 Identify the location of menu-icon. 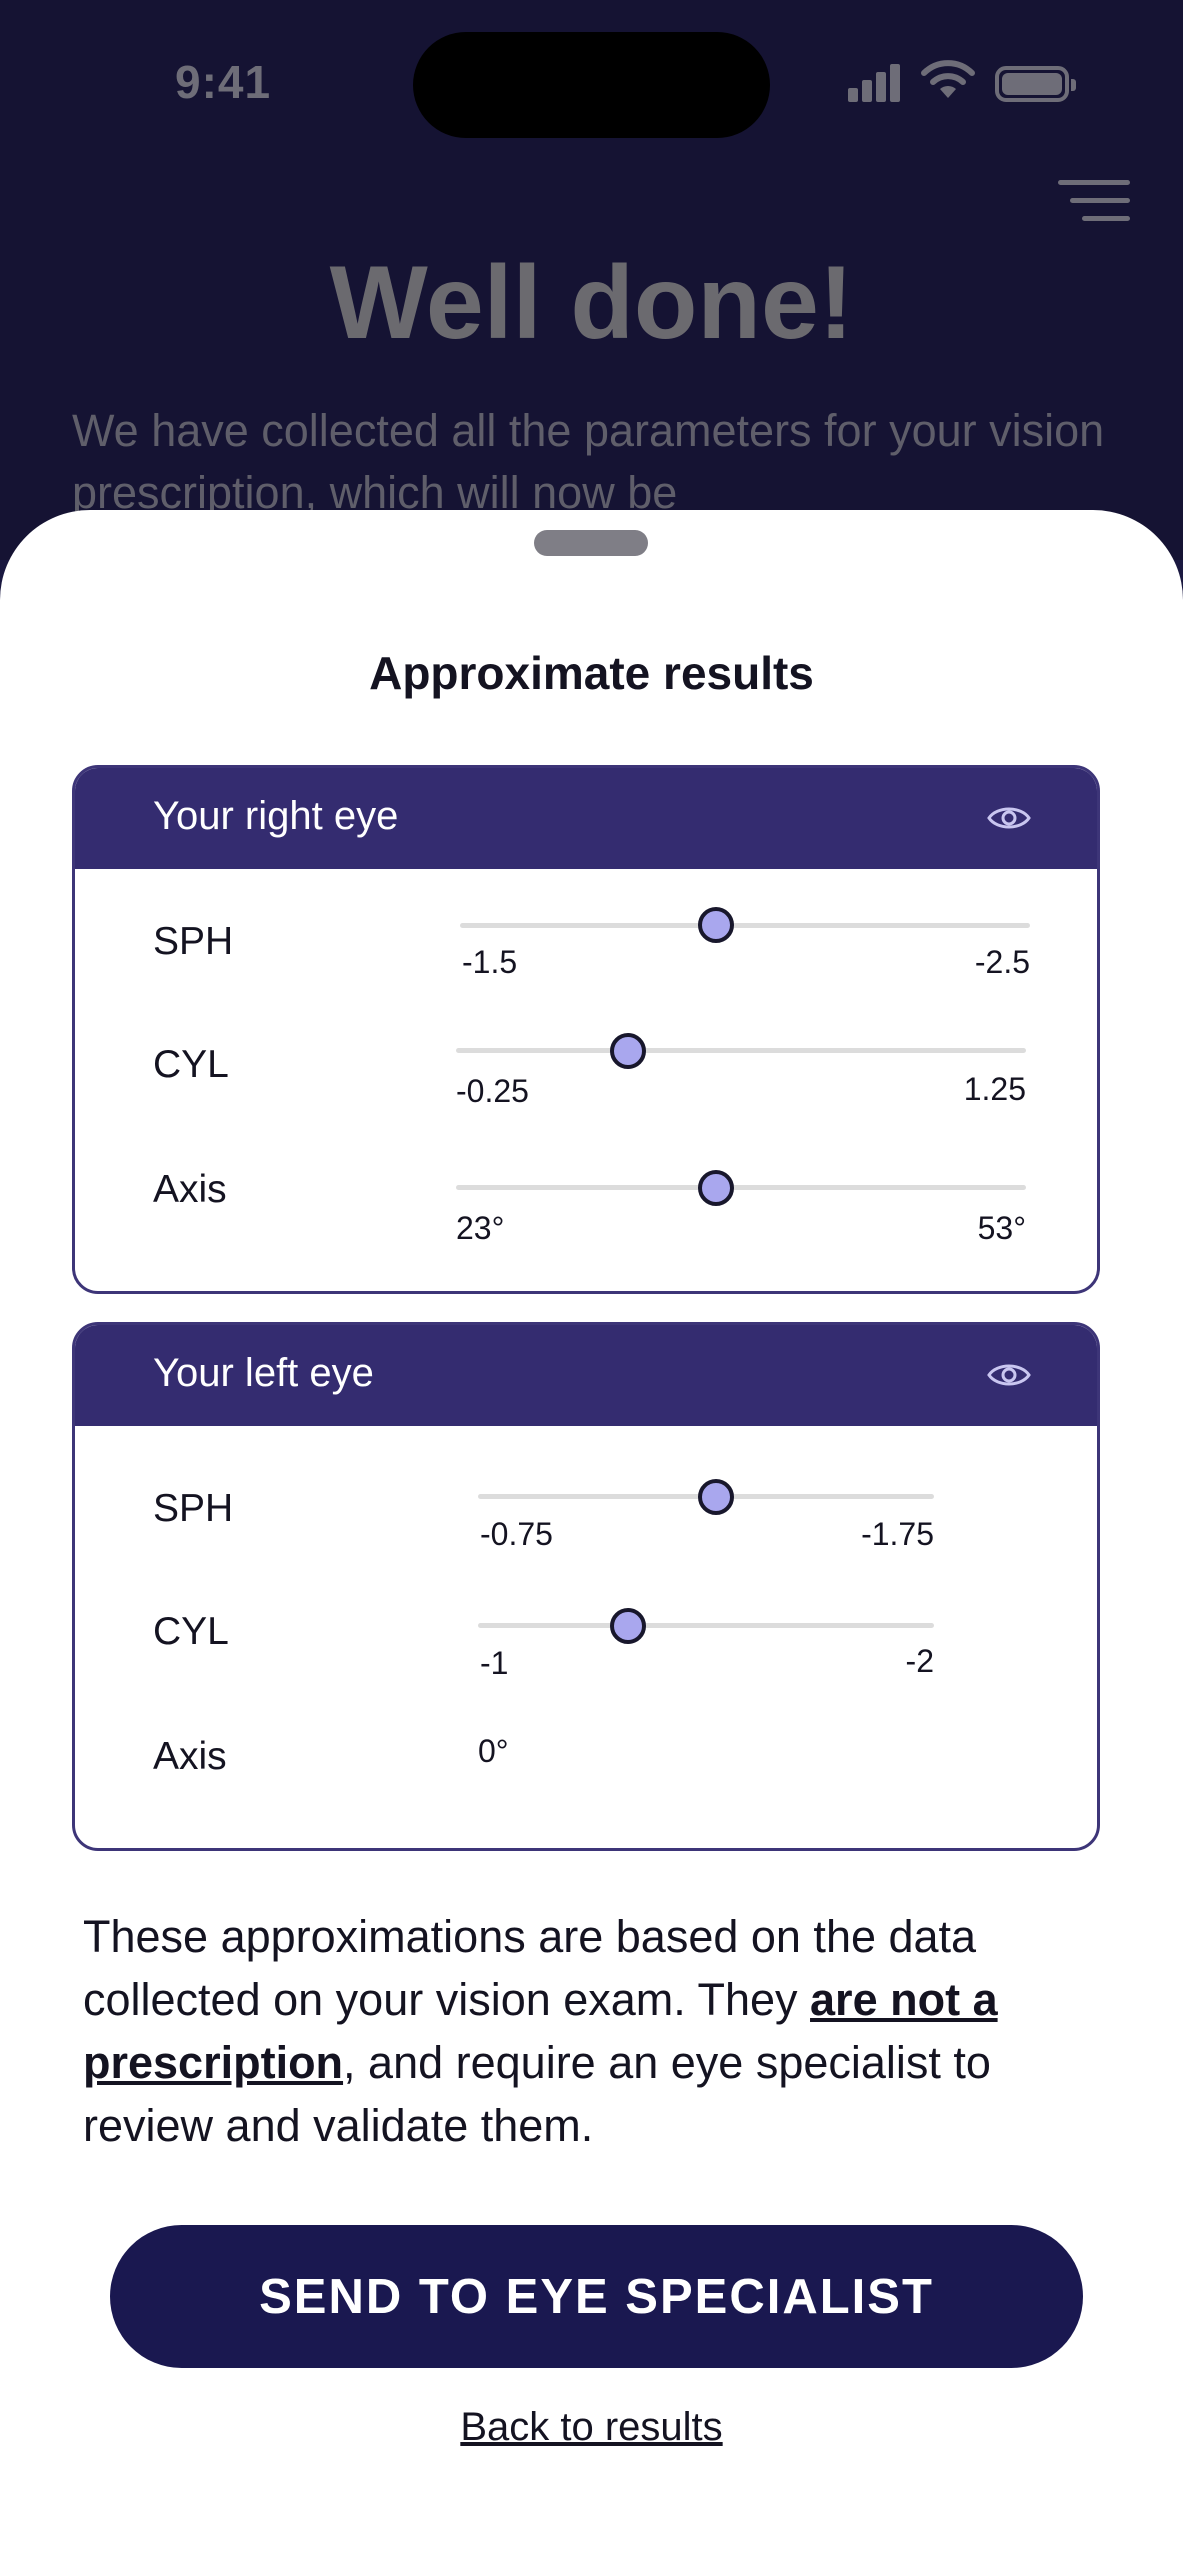
(1094, 201).